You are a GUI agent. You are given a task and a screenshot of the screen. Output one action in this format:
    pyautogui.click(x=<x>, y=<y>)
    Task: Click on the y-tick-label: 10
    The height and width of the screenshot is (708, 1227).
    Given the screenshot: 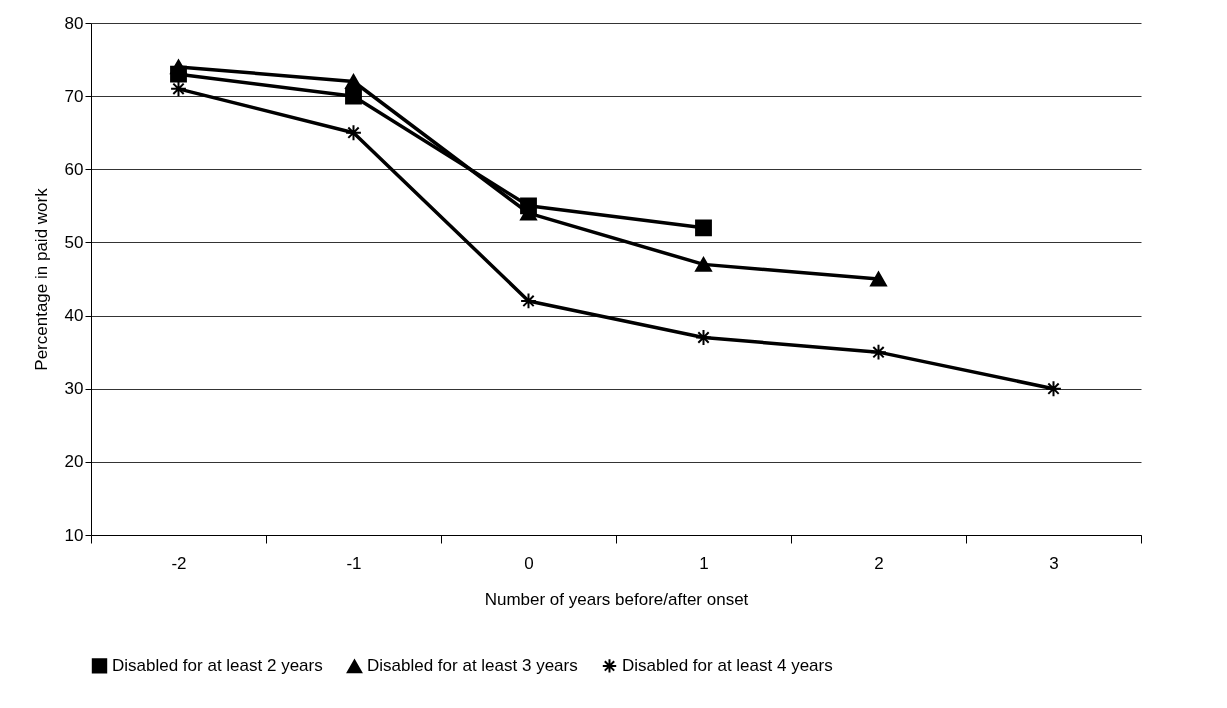 What is the action you would take?
    pyautogui.click(x=74, y=535)
    